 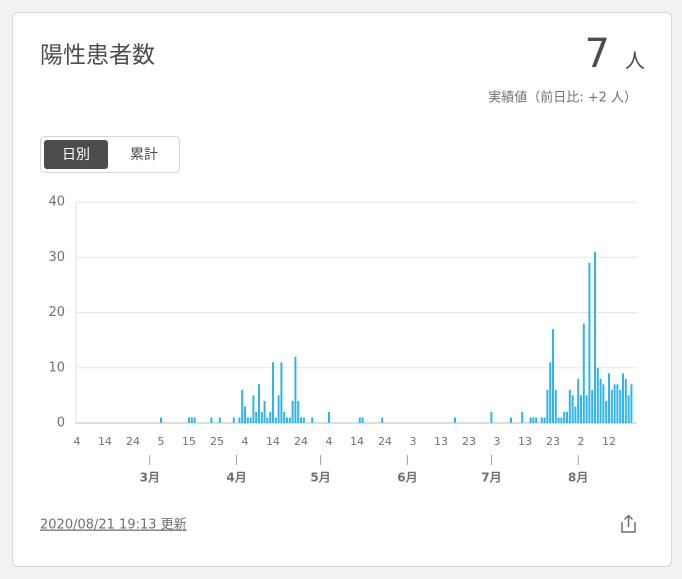 I want to click on x-tick-label: 25, so click(x=217, y=441).